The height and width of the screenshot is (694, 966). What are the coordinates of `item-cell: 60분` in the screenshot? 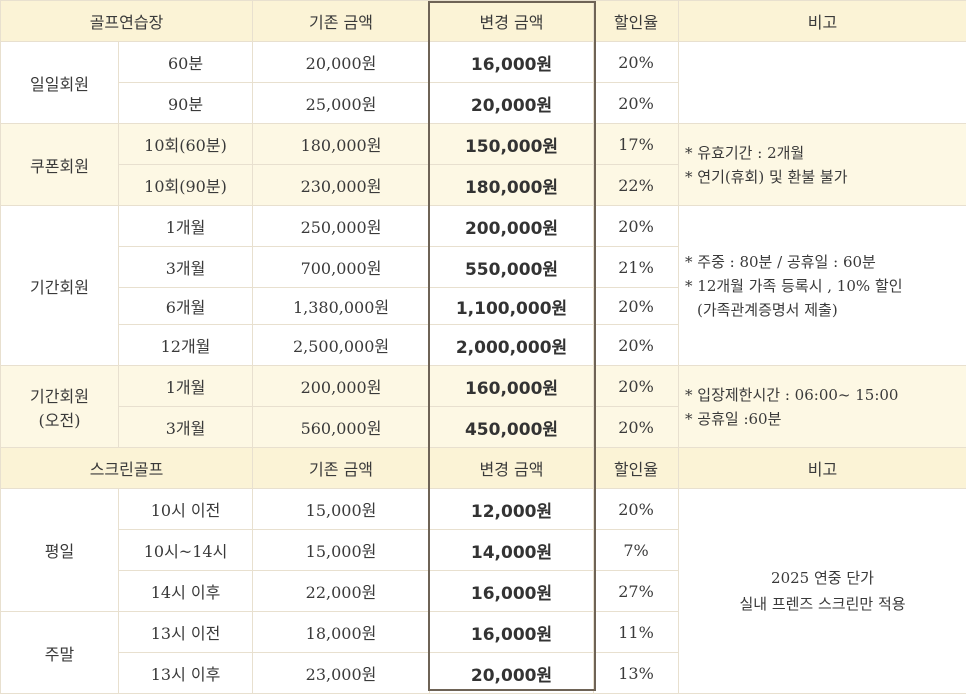 It's located at (186, 62).